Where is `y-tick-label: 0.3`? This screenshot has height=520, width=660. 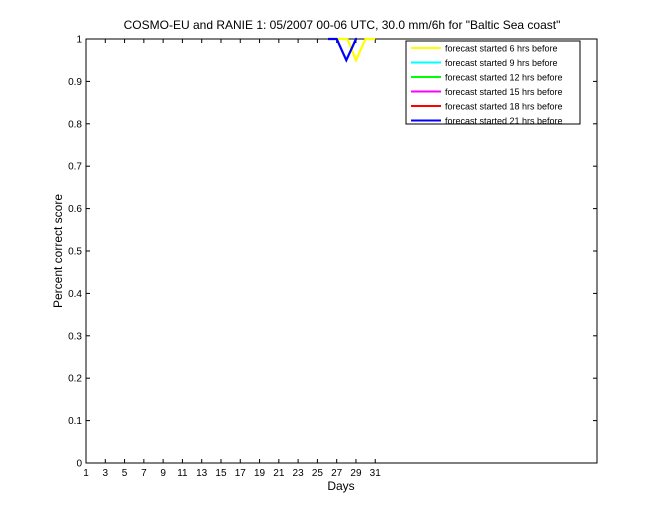 y-tick-label: 0.3 is located at coordinates (75, 336).